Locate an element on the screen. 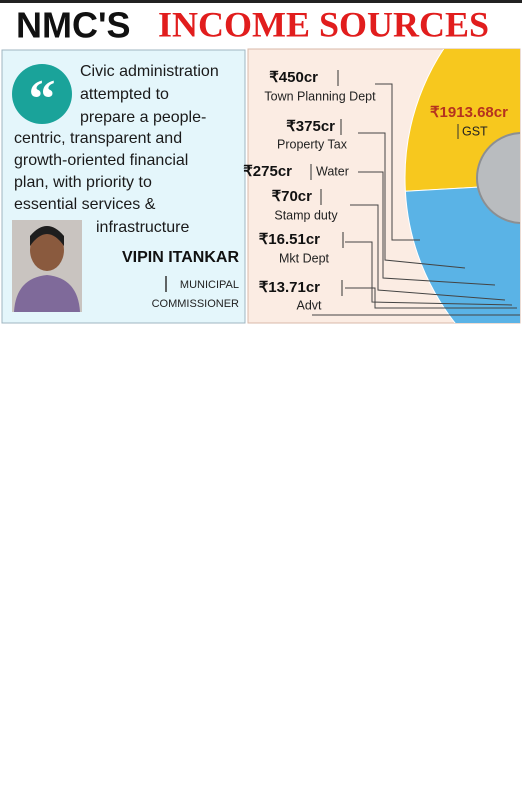 The image size is (522, 800). category-label: Mkt Dept is located at coordinates (304, 258).